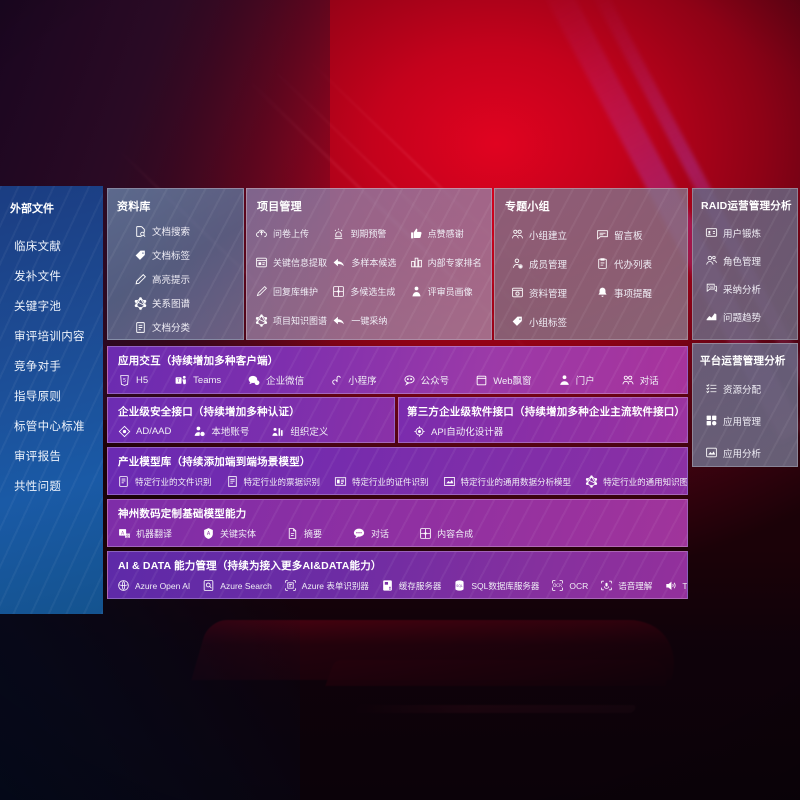 The width and height of the screenshot is (800, 800). What do you see at coordinates (38, 397) in the screenshot?
I see `sidebar-item-guidelines: 指导原则` at bounding box center [38, 397].